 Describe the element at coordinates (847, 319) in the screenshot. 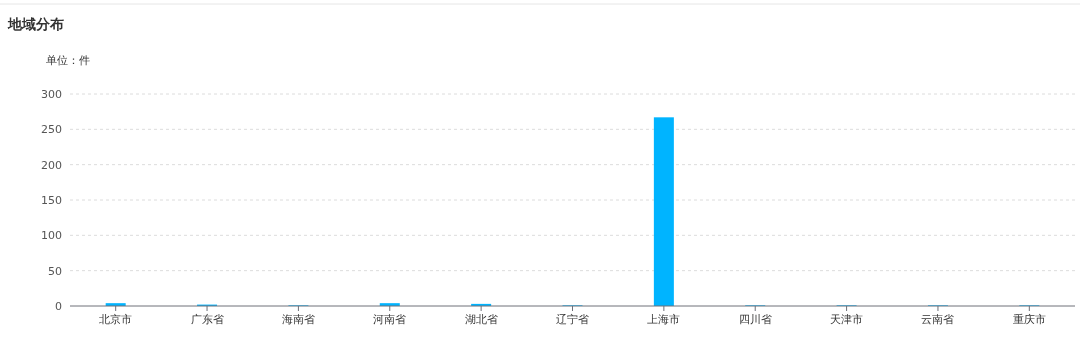

I see `x-tick-label: 天津市` at that location.